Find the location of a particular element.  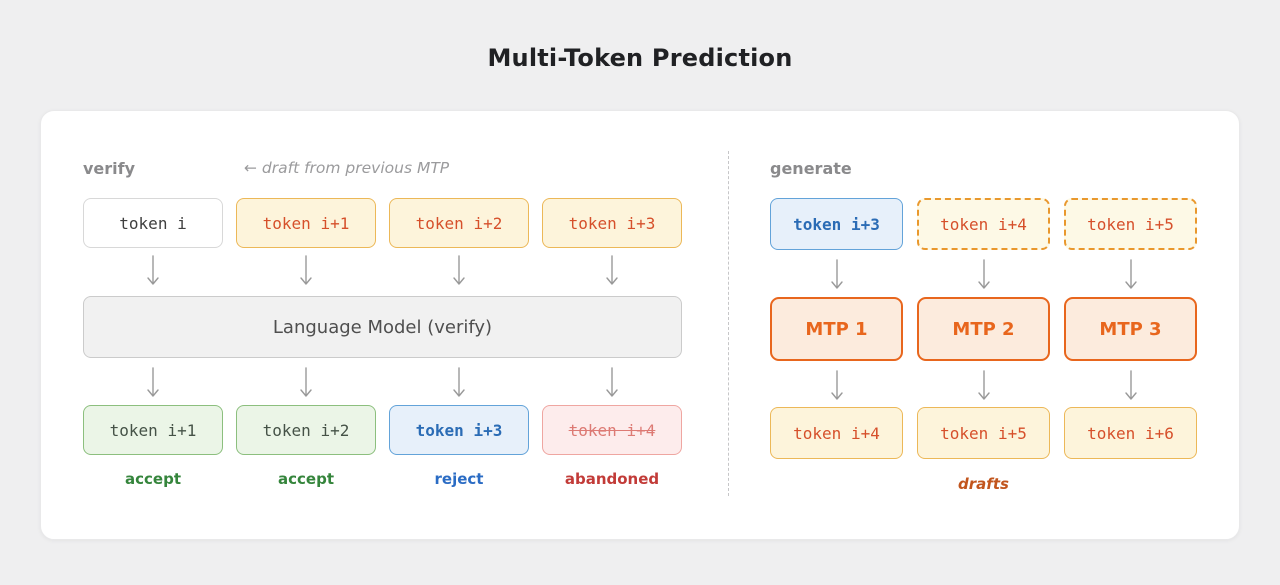

generate-arrows-top is located at coordinates (983, 275).